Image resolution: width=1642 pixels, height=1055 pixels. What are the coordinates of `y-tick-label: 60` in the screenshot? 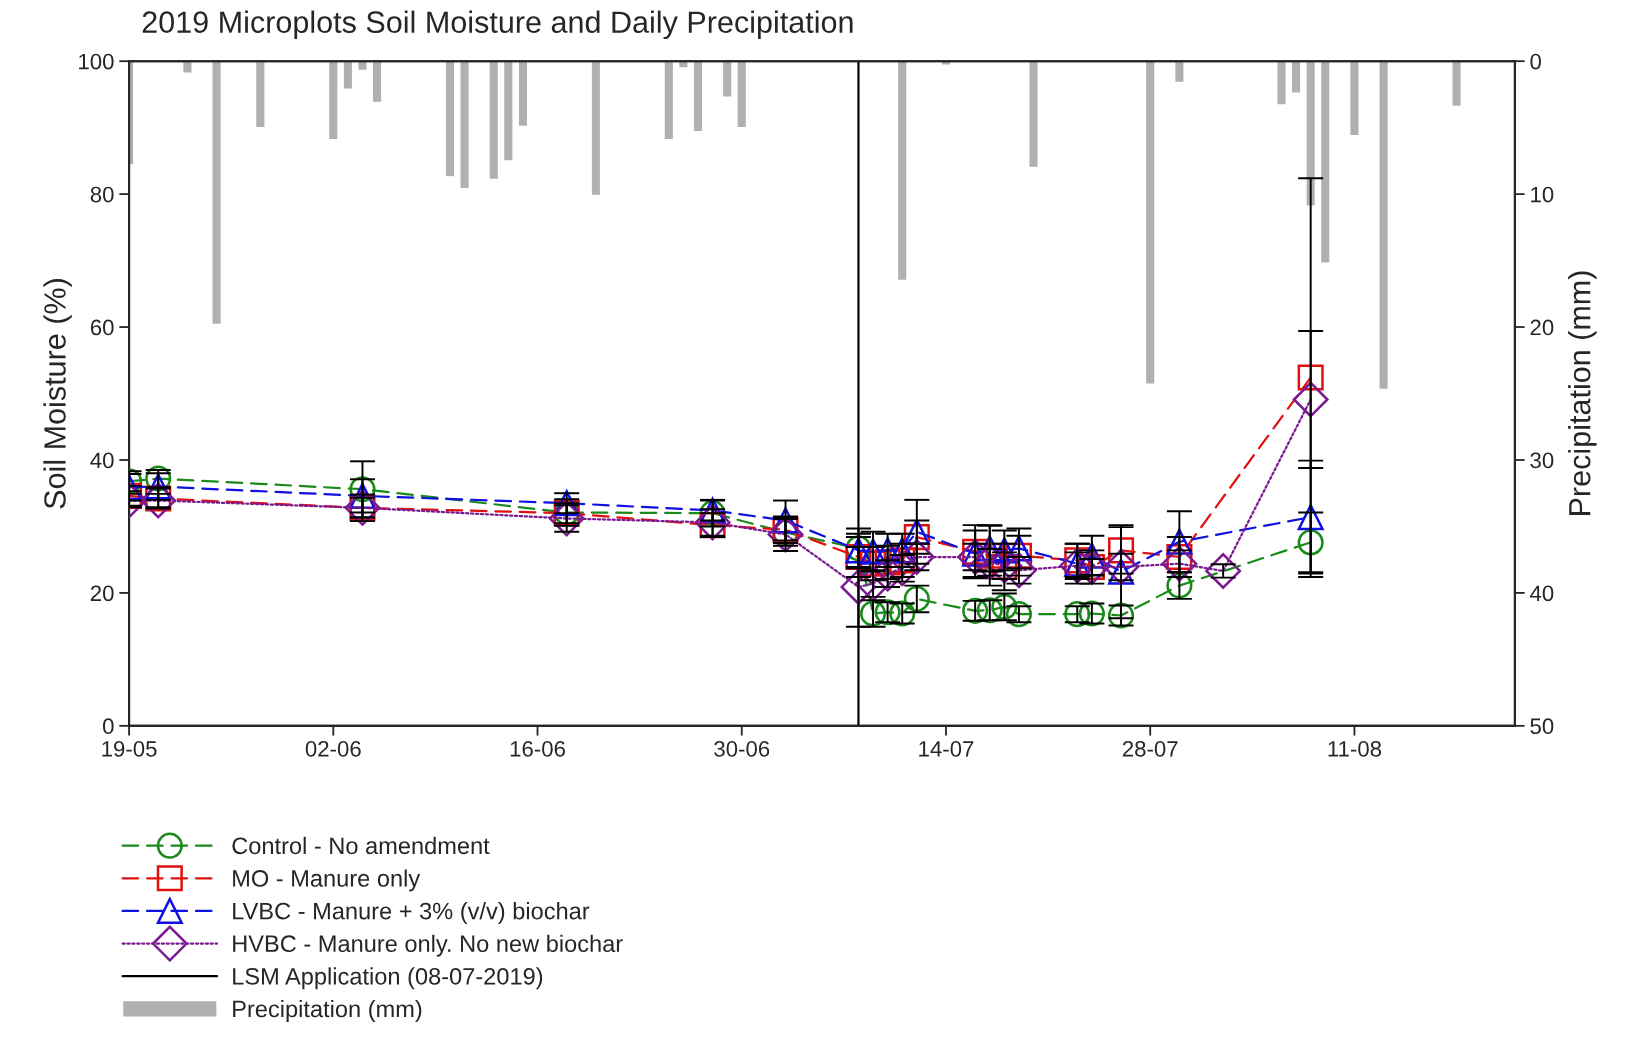 It's located at (102, 327).